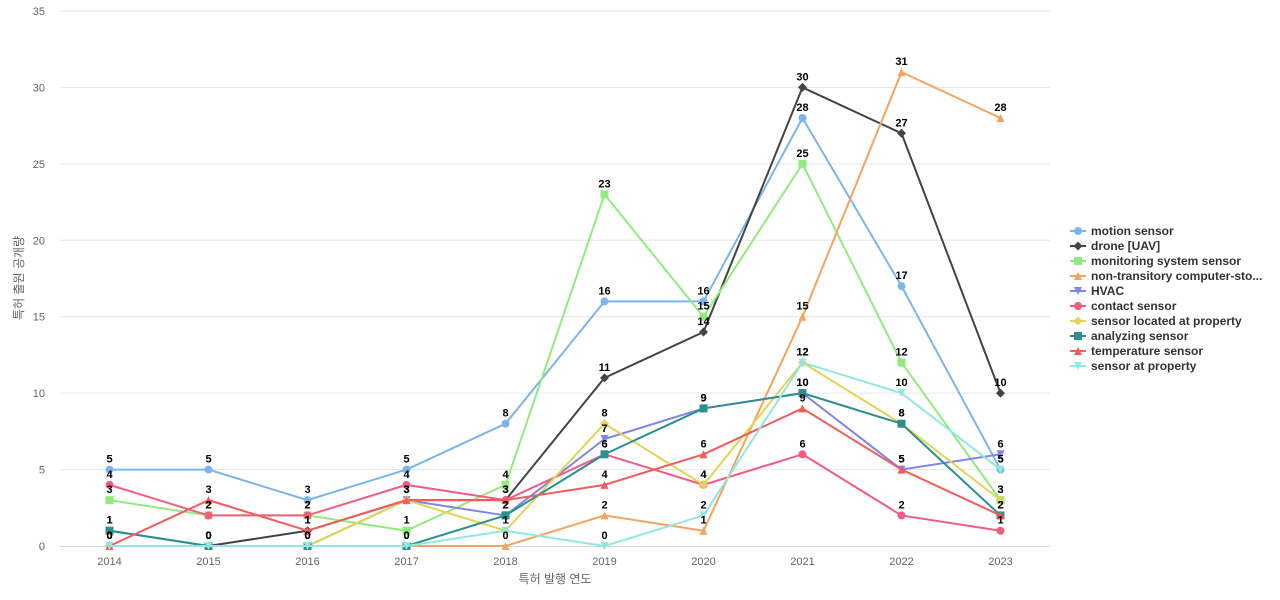 This screenshot has width=1280, height=600. Describe the element at coordinates (1166, 261) in the screenshot. I see `legend-label: monitoring system sensor` at that location.